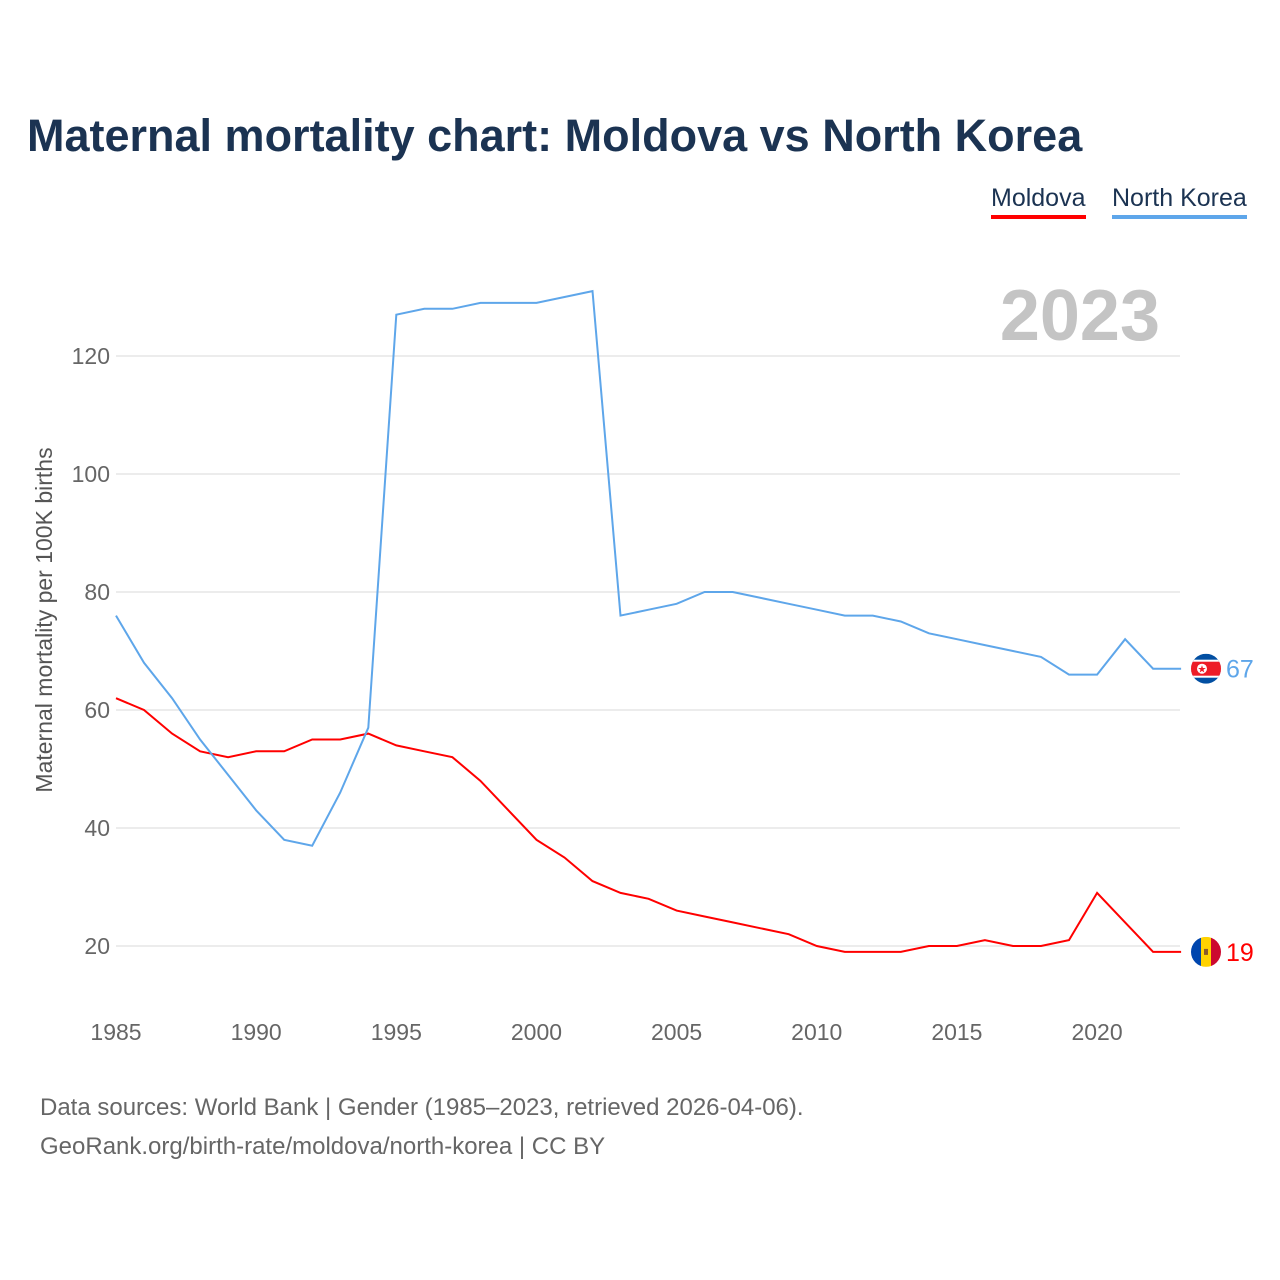 The width and height of the screenshot is (1280, 1280). I want to click on y-tick-label: 120, so click(91, 356).